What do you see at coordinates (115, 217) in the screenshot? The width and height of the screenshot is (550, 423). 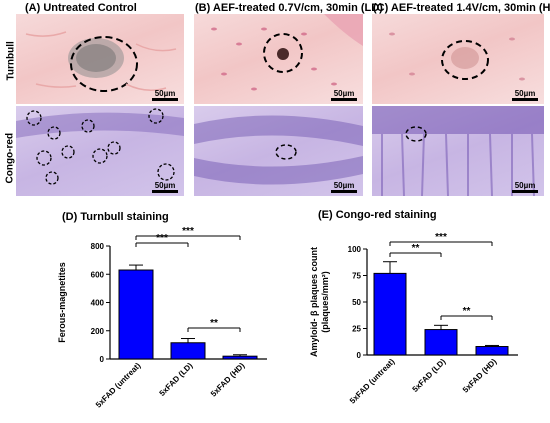 I see `chart-d-title: (D) Turnbull staining` at bounding box center [115, 217].